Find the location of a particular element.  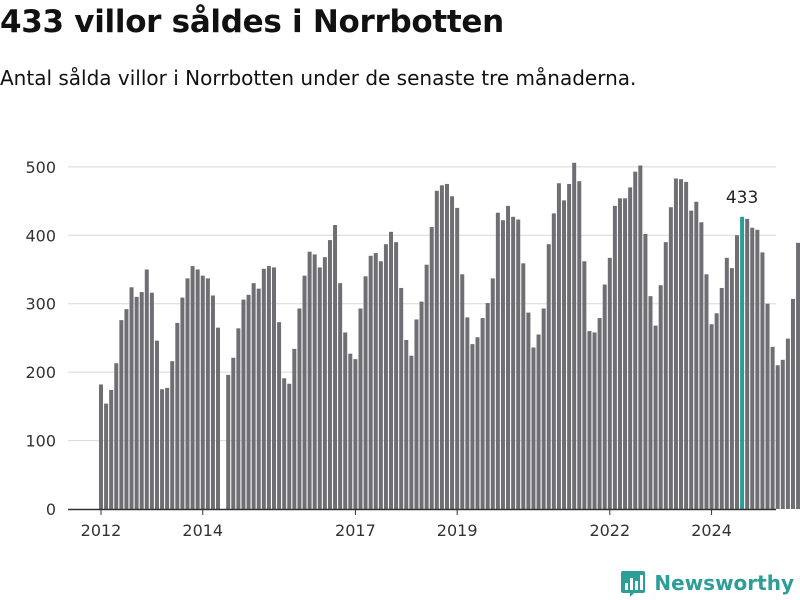

x-tick-label: 2022 is located at coordinates (609, 530).